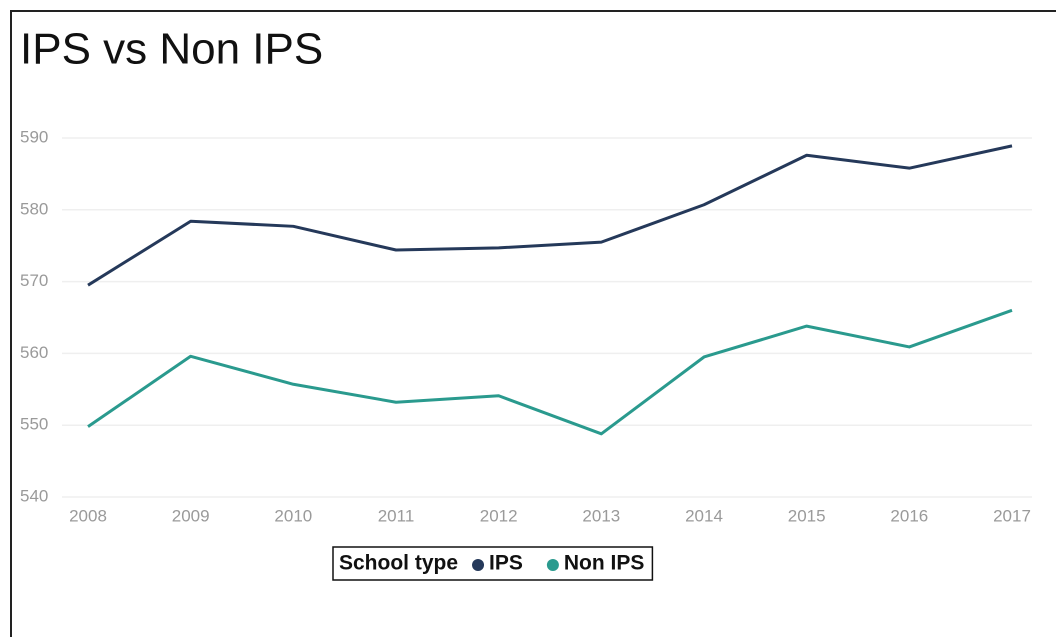  I want to click on x-tick-label: 2012, so click(499, 515).